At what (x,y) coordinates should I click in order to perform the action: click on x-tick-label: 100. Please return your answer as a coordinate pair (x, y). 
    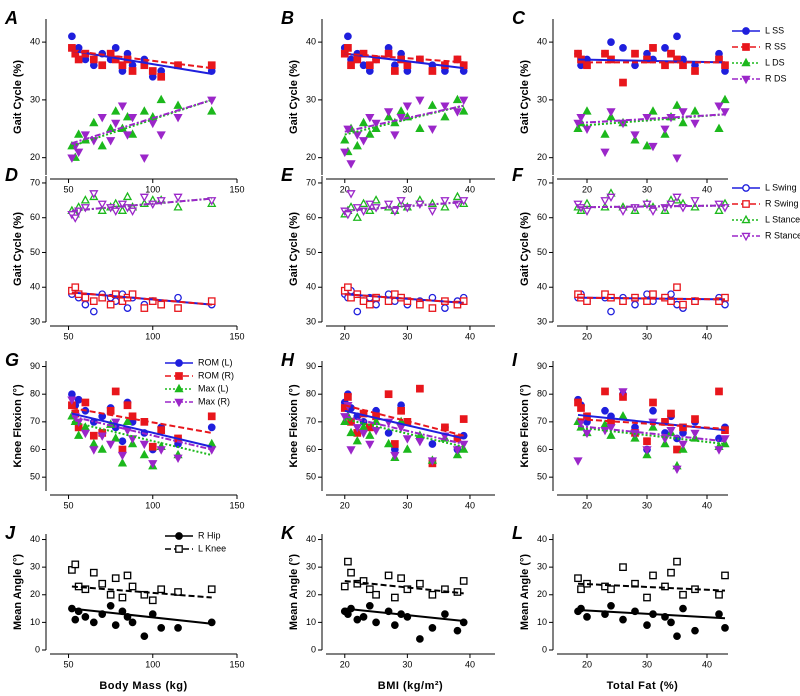
    Looking at the image, I should click on (152, 189).